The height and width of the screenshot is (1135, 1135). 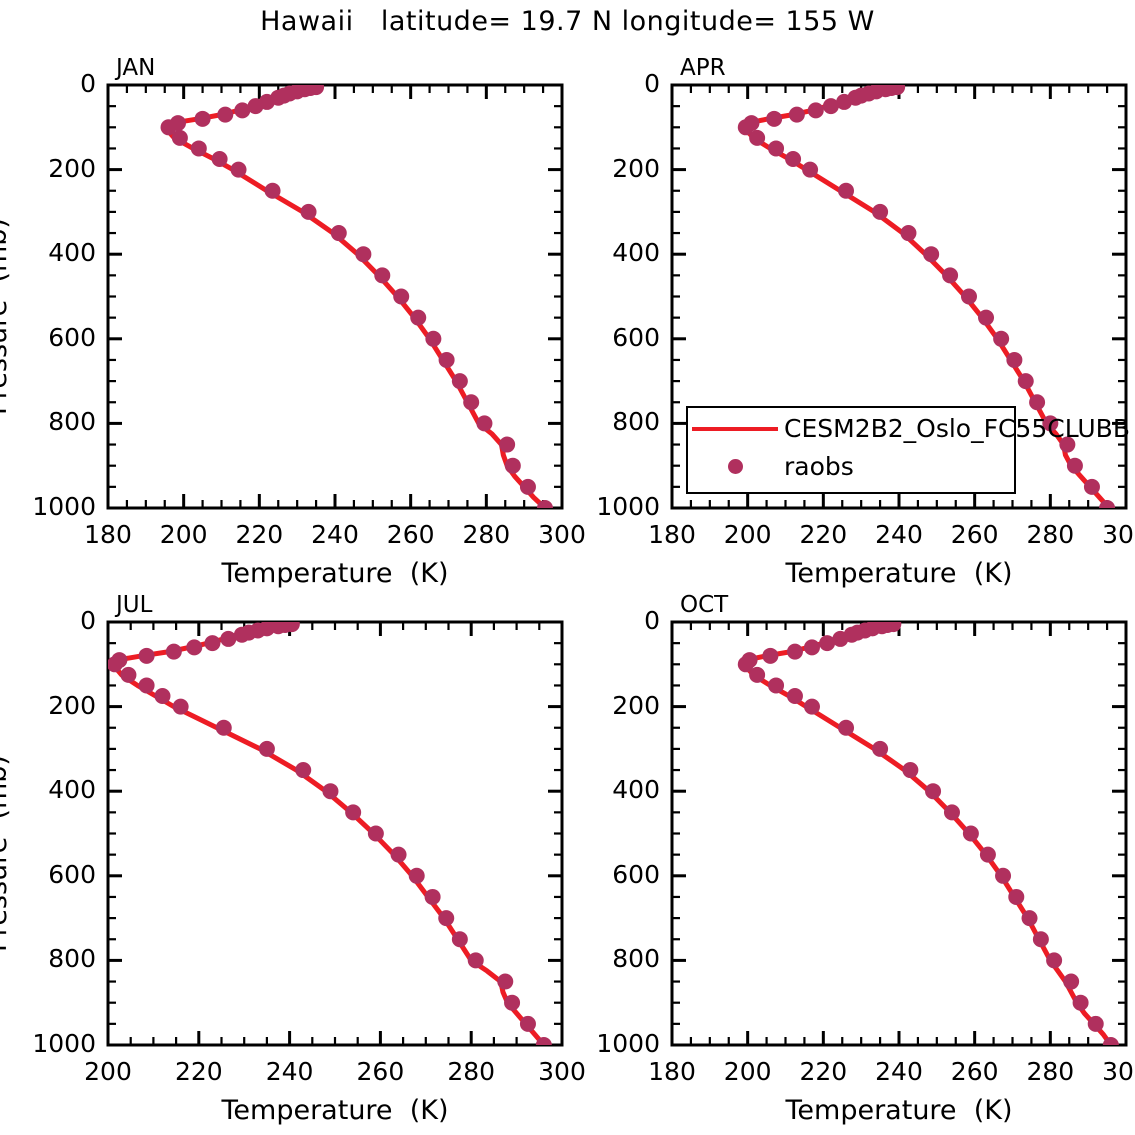 I want to click on panel-label-apr: APR, so click(x=703, y=68).